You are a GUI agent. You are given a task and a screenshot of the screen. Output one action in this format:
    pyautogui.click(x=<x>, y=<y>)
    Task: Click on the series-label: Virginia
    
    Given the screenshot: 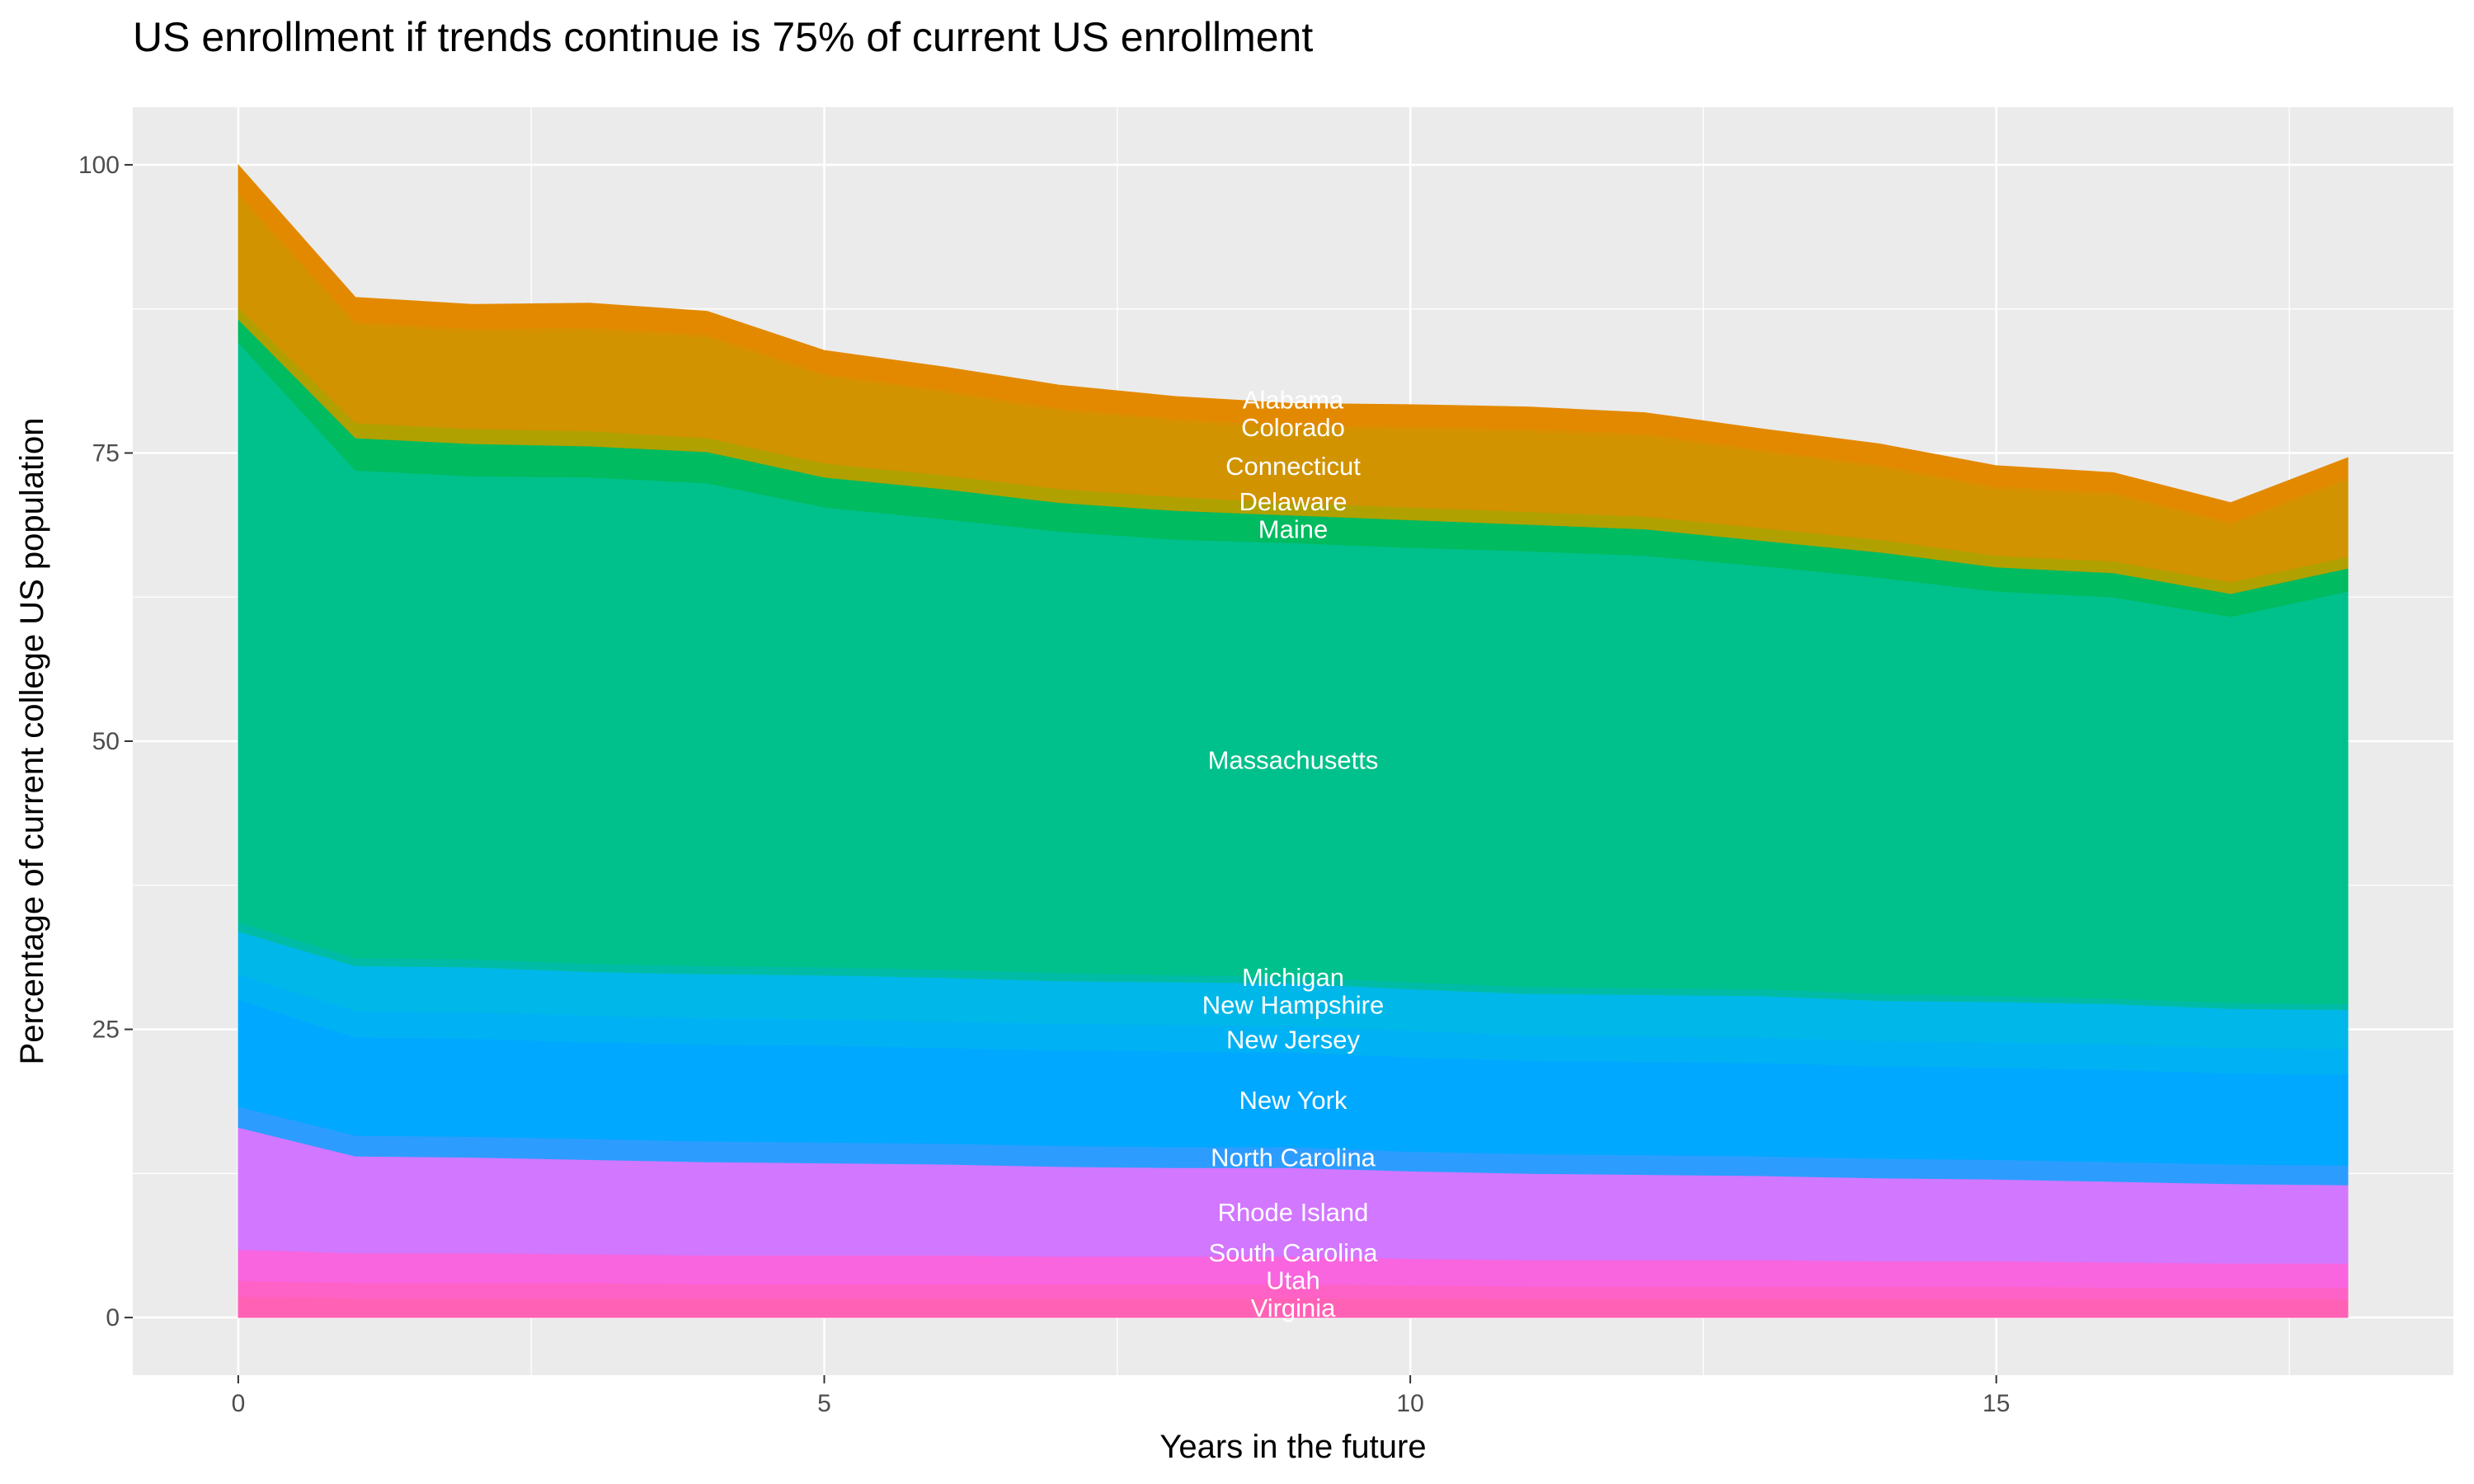 What is the action you would take?
    pyautogui.click(x=1294, y=1308)
    